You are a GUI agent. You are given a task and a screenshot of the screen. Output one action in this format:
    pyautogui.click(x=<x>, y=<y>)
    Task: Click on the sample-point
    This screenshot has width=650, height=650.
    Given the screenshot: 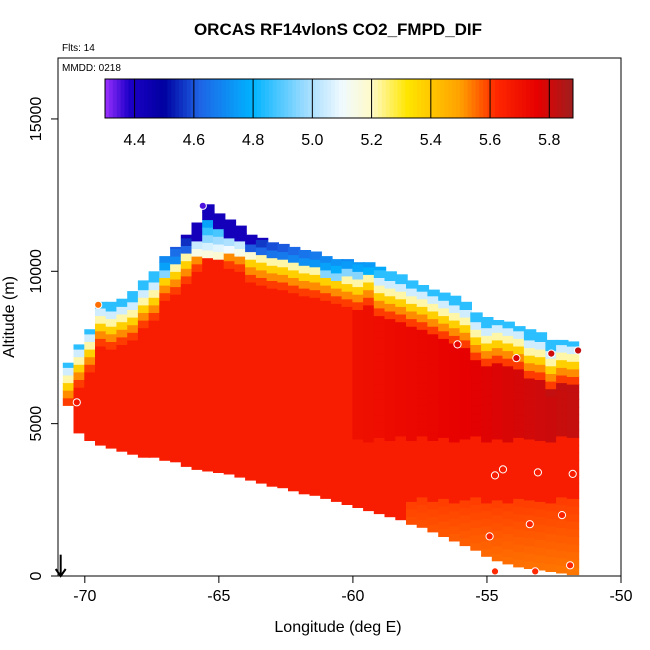 What is the action you would take?
    pyautogui.click(x=570, y=565)
    